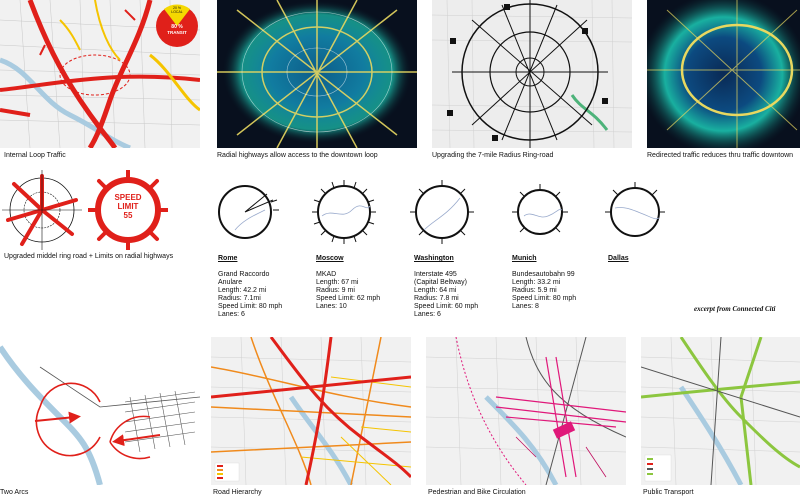  I want to click on ring-diagram-rome, so click(248, 212).